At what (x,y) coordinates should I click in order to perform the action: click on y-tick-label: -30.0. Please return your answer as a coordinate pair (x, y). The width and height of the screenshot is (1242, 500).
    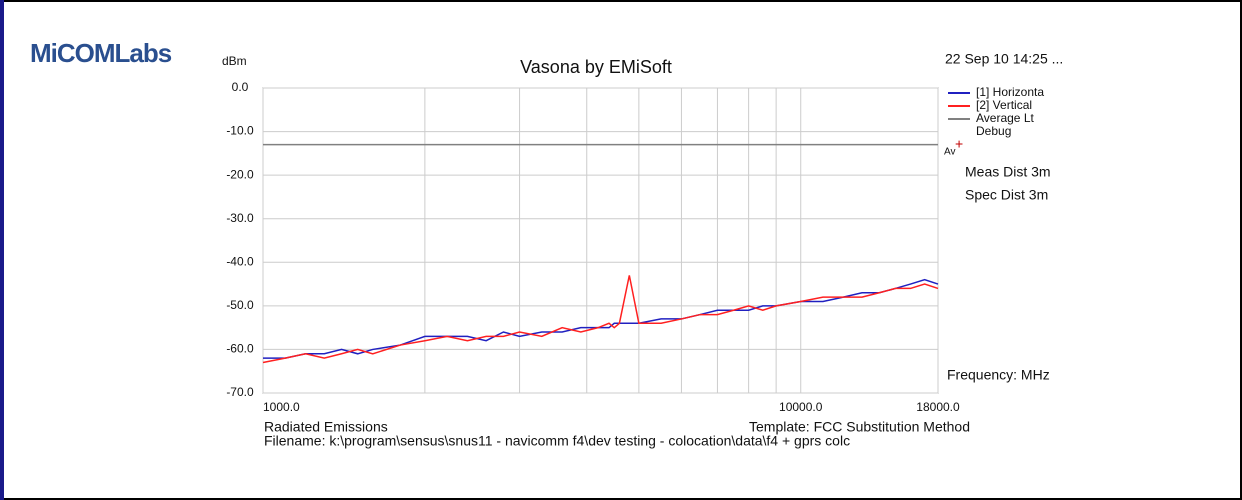
    Looking at the image, I should click on (240, 218).